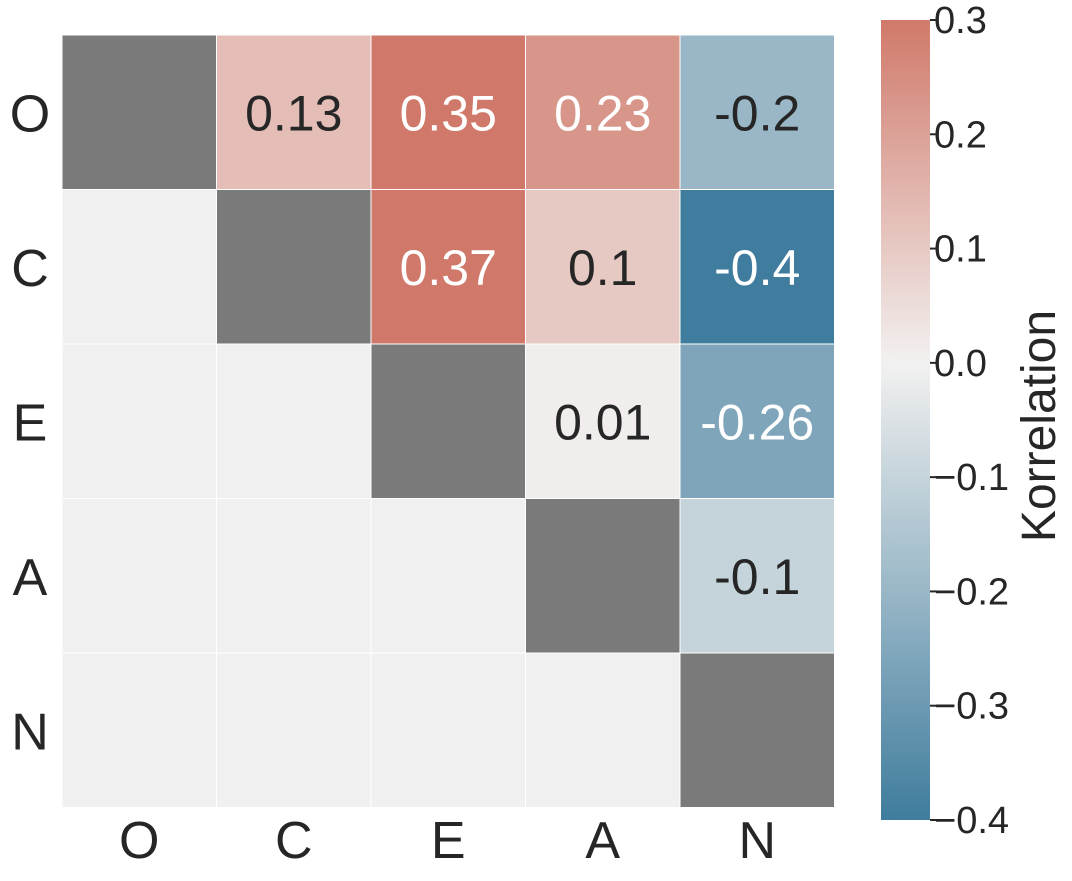 This screenshot has height=881, width=1072. I want to click on column-tick-label: E, so click(448, 841).